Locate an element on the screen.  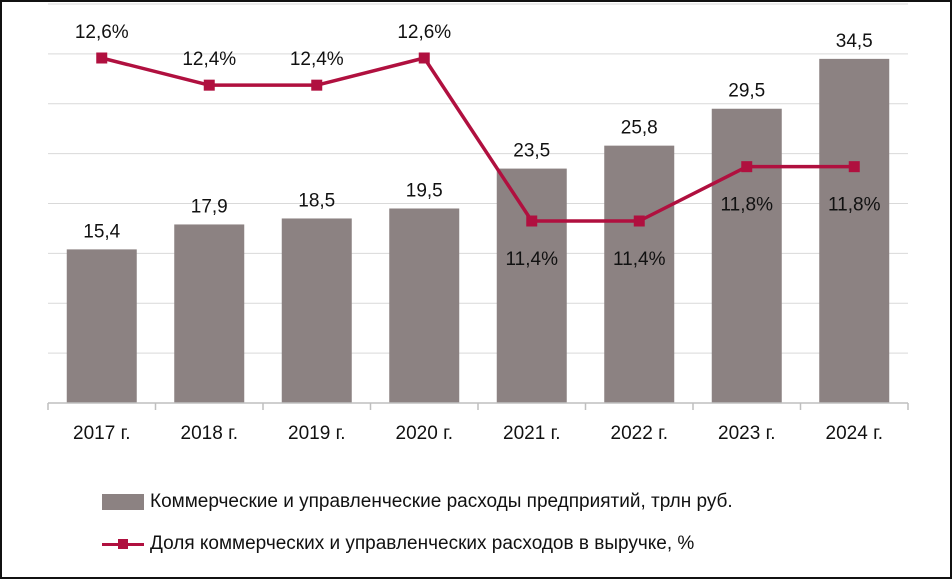
x-tick-label: 2021 г. is located at coordinates (531, 433).